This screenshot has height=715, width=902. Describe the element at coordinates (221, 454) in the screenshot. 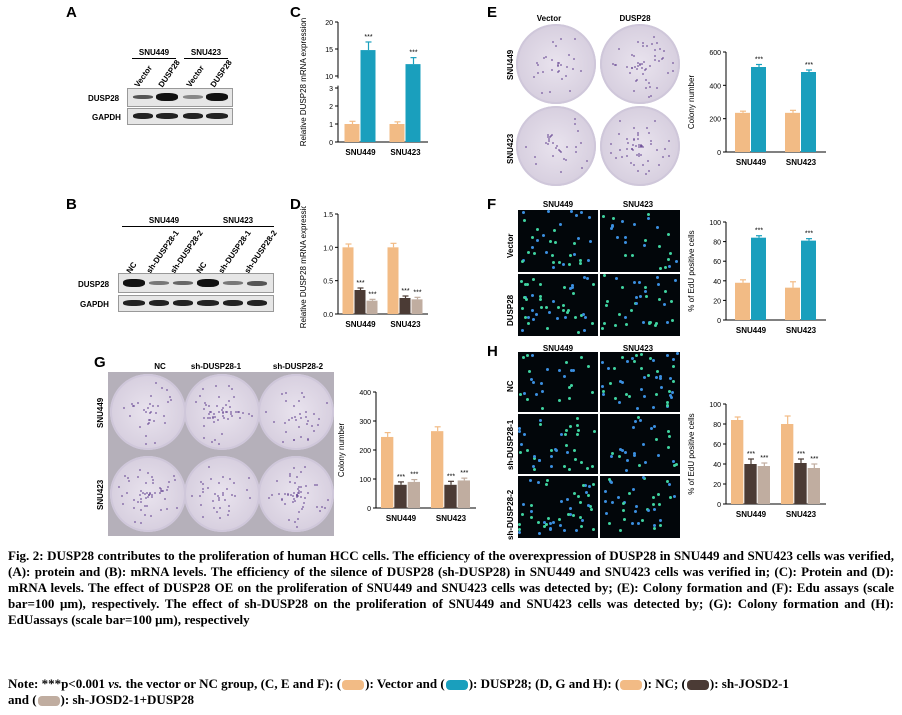

I see `colony-plate-grid` at that location.